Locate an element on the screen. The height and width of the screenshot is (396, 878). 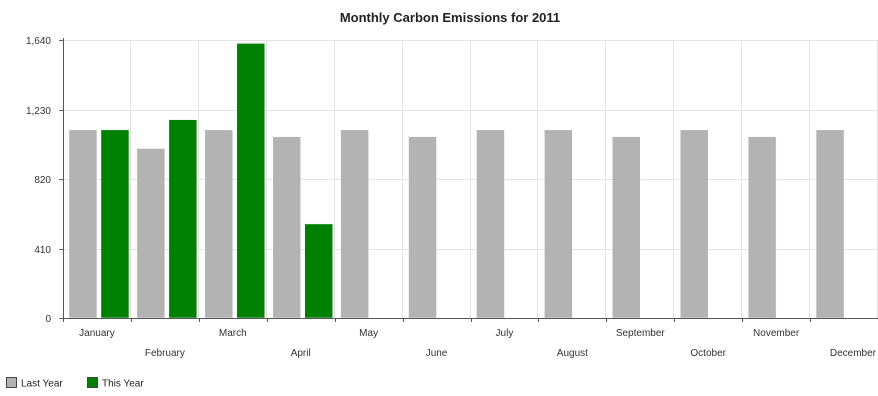
x-tick-label-march: March is located at coordinates (233, 333).